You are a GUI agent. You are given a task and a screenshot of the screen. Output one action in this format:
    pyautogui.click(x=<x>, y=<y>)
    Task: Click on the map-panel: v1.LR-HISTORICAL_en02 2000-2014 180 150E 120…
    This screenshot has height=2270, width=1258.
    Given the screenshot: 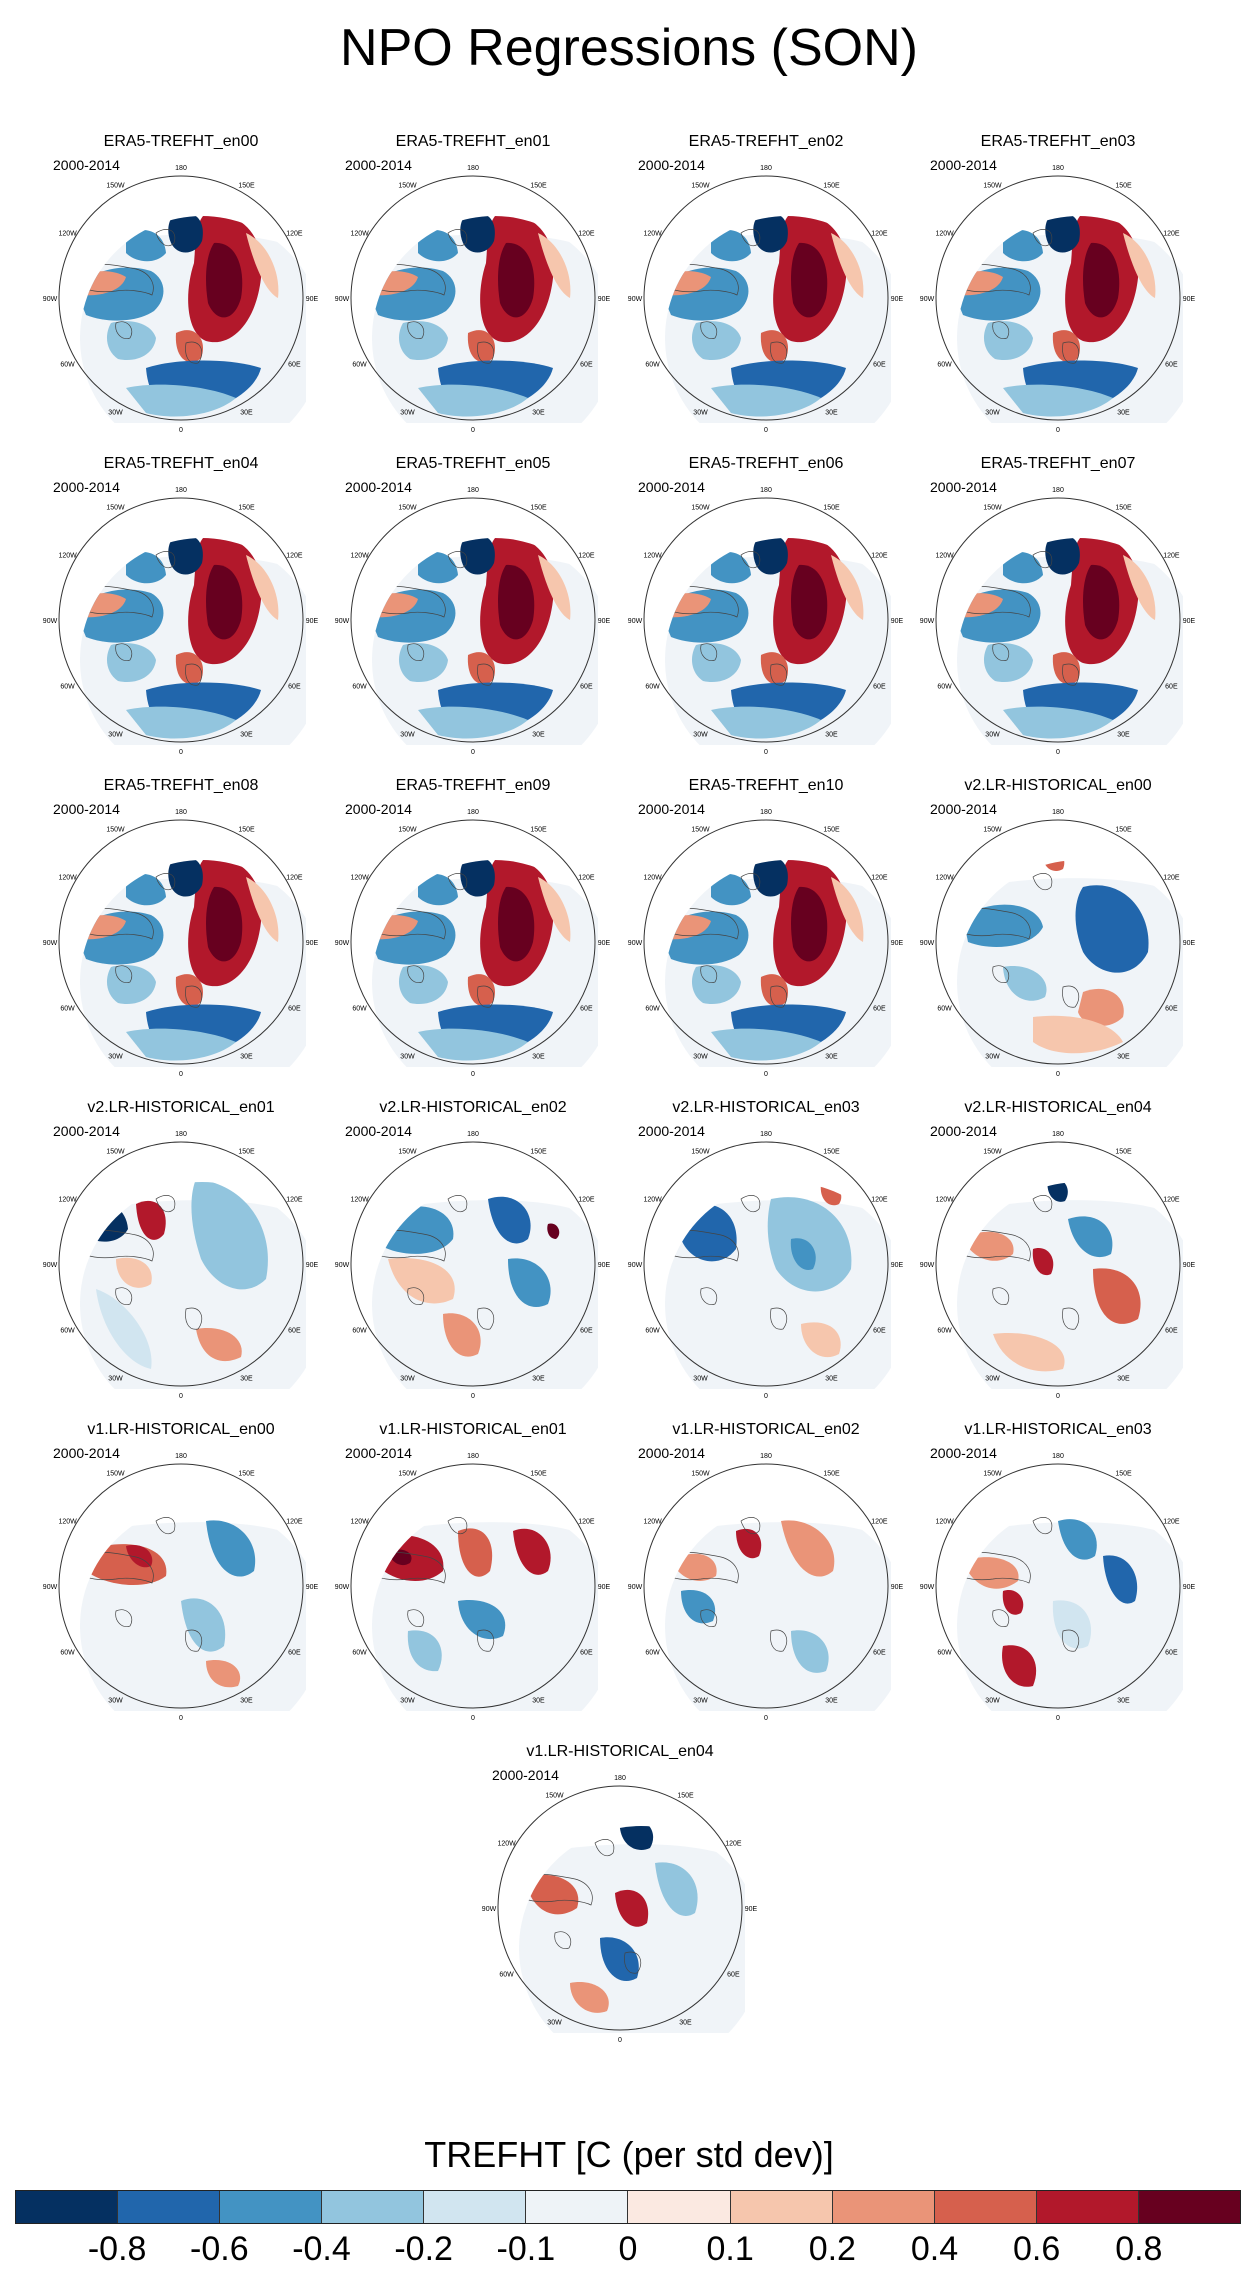 What is the action you would take?
    pyautogui.click(x=766, y=1571)
    